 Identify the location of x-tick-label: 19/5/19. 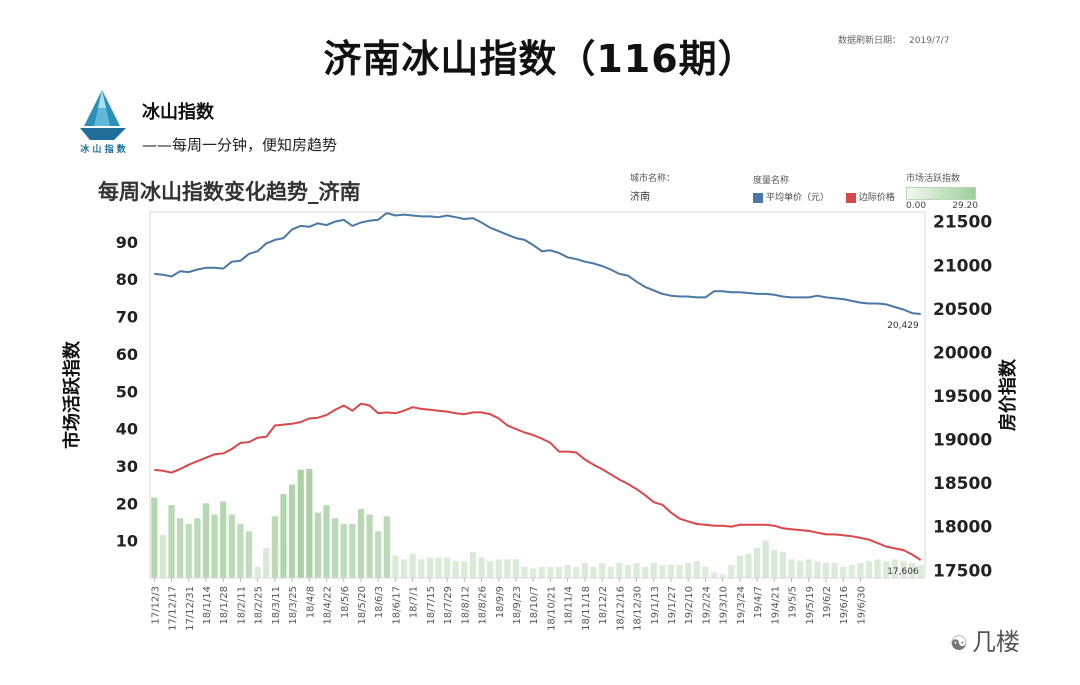
(810, 605).